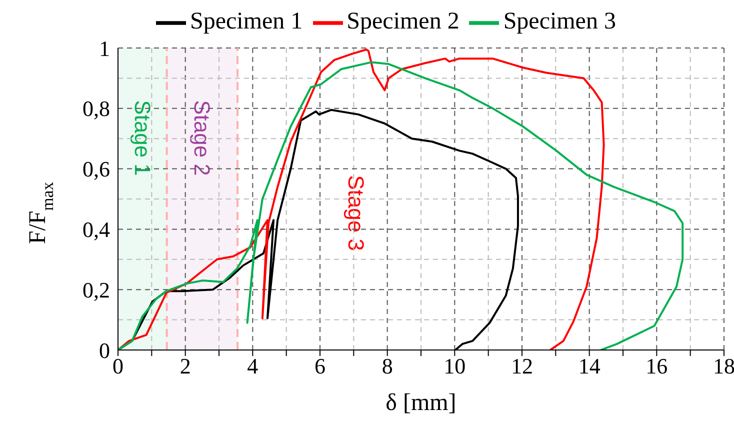 Image resolution: width=734 pixels, height=438 pixels. I want to click on x-tick-label: 2, so click(185, 366).